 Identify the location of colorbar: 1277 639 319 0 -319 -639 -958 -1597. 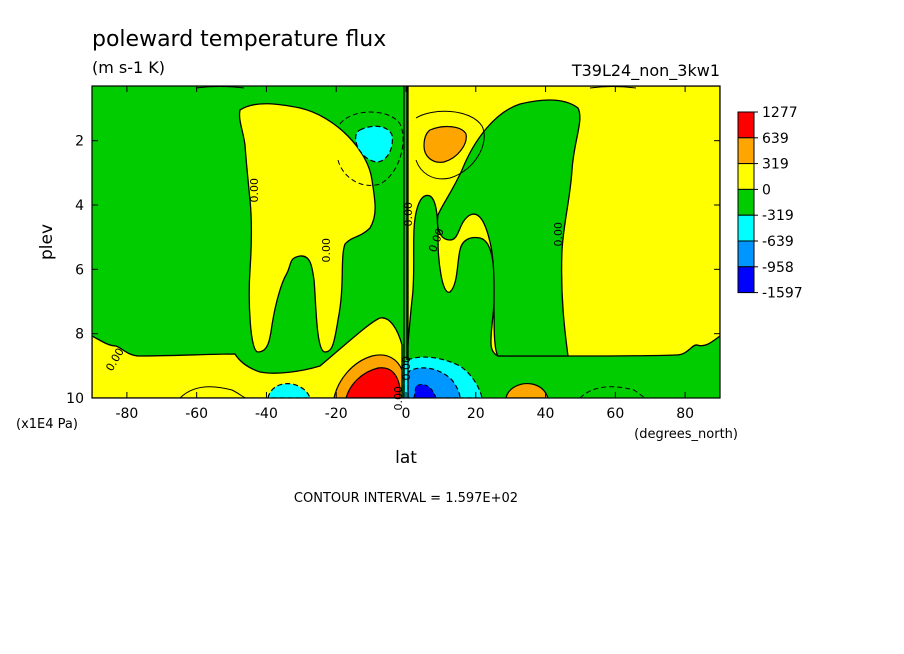
(770, 203).